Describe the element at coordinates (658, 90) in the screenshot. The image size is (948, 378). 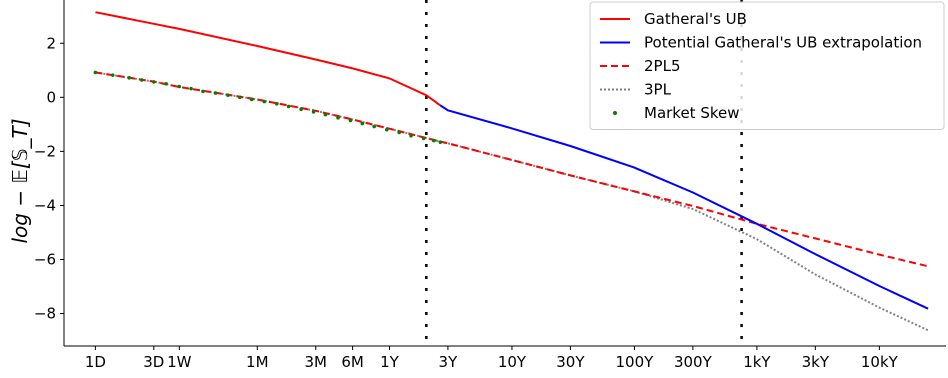
I see `legend-label-3pl: 3PL` at that location.